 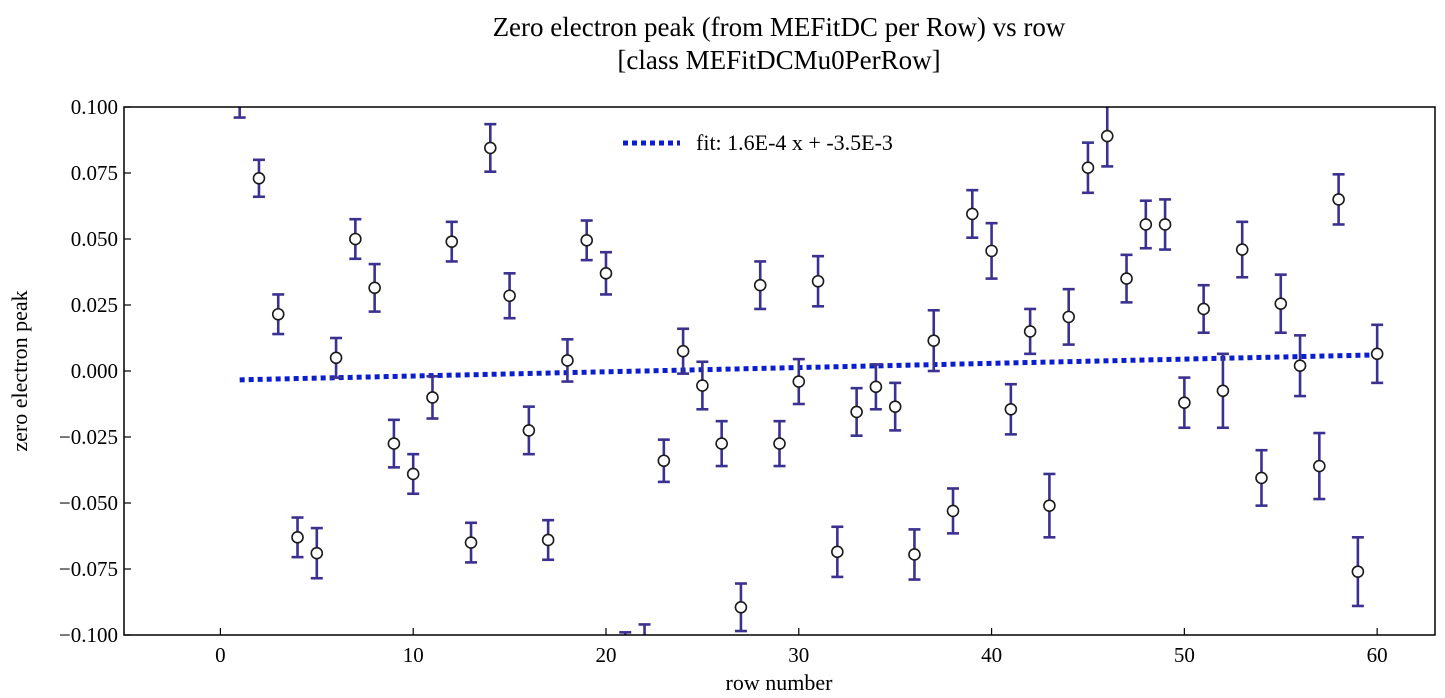 I want to click on y-tick-label: −0.050, so click(x=88, y=503).